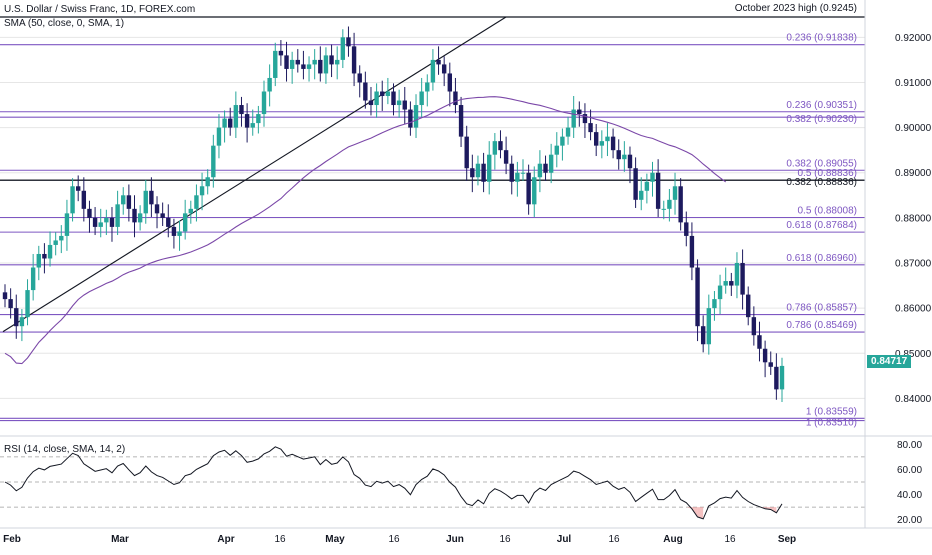 The image size is (932, 555). I want to click on y-tick-label: 0.86000, so click(913, 309).